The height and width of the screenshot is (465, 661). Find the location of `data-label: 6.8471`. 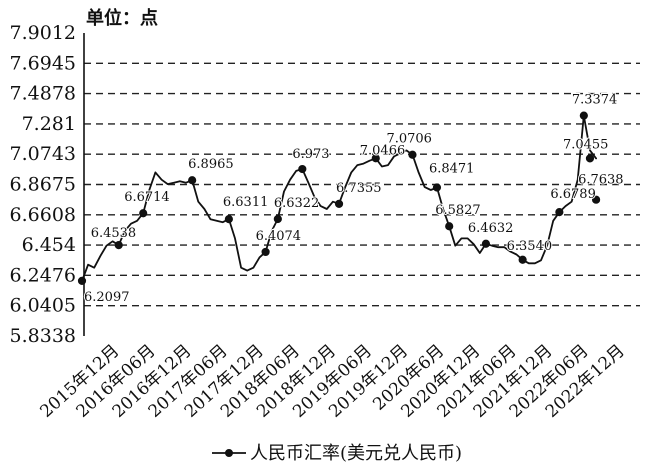

data-label: 6.8471 is located at coordinates (452, 168).